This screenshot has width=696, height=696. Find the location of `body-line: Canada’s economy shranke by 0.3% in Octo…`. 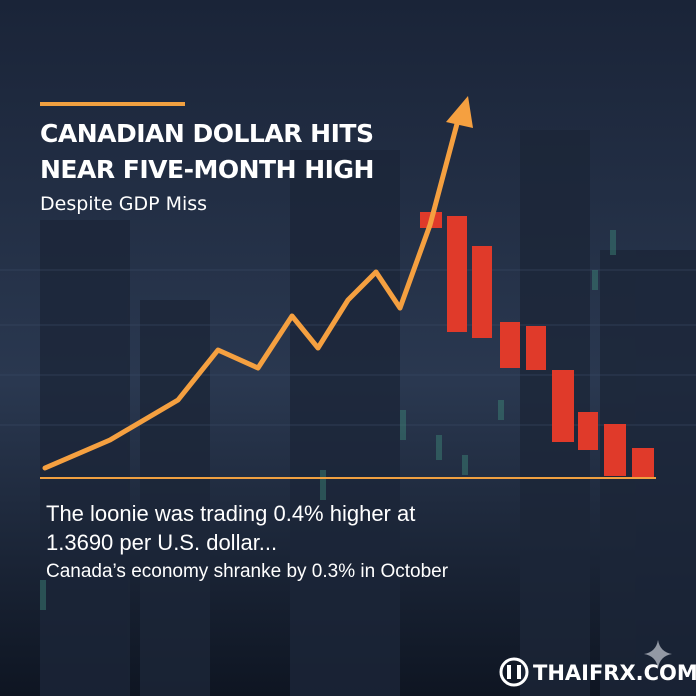

body-line: Canada’s economy shranke by 0.3% in Octo… is located at coordinates (247, 571).